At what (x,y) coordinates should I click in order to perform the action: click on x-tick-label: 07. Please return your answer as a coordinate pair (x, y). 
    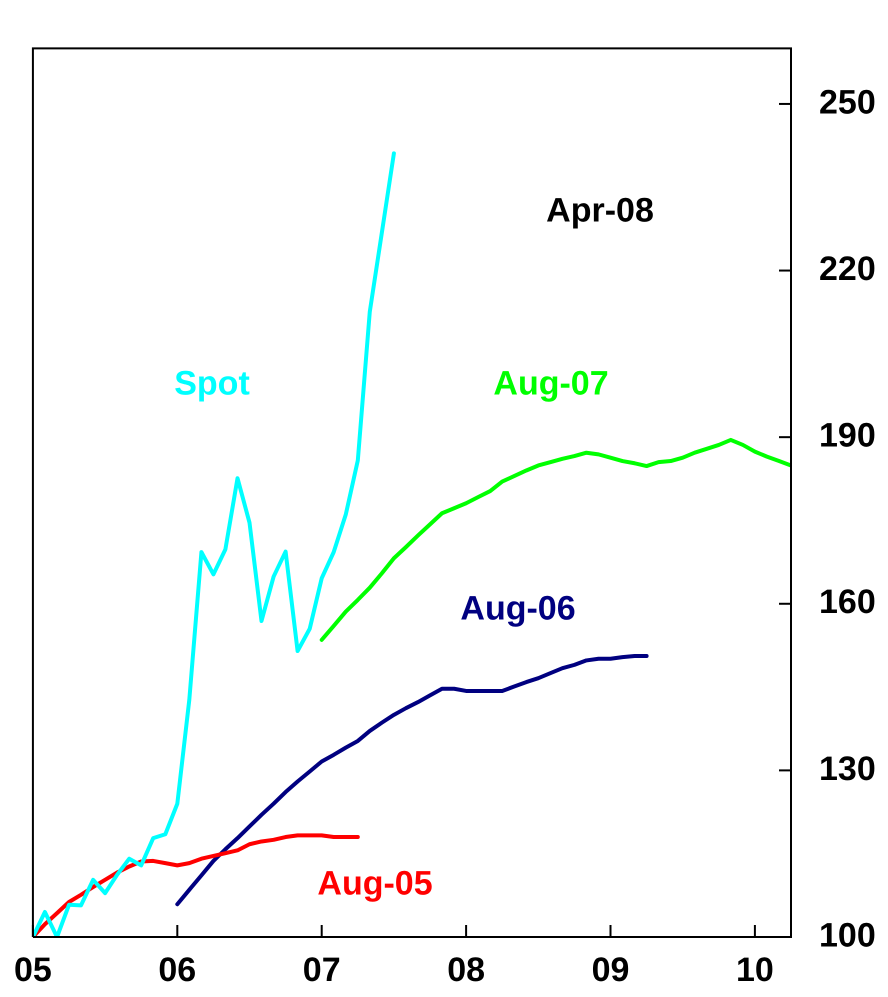
    Looking at the image, I should click on (321, 969).